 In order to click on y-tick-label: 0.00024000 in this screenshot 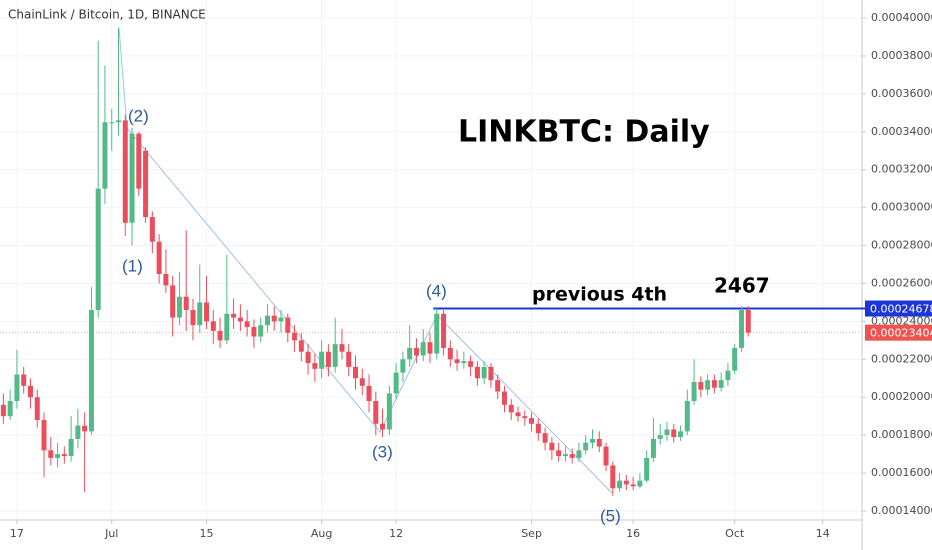, I will do `click(901, 320)`.